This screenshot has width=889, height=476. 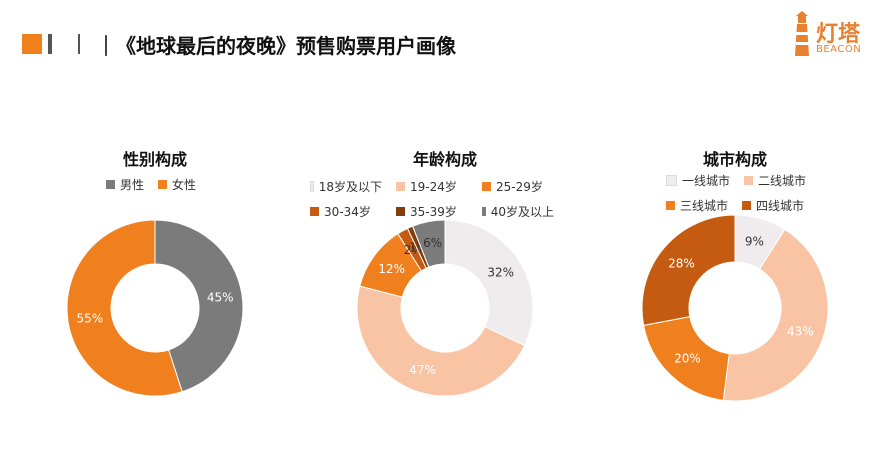 I want to click on legend-label: 19-24岁, so click(x=433, y=187).